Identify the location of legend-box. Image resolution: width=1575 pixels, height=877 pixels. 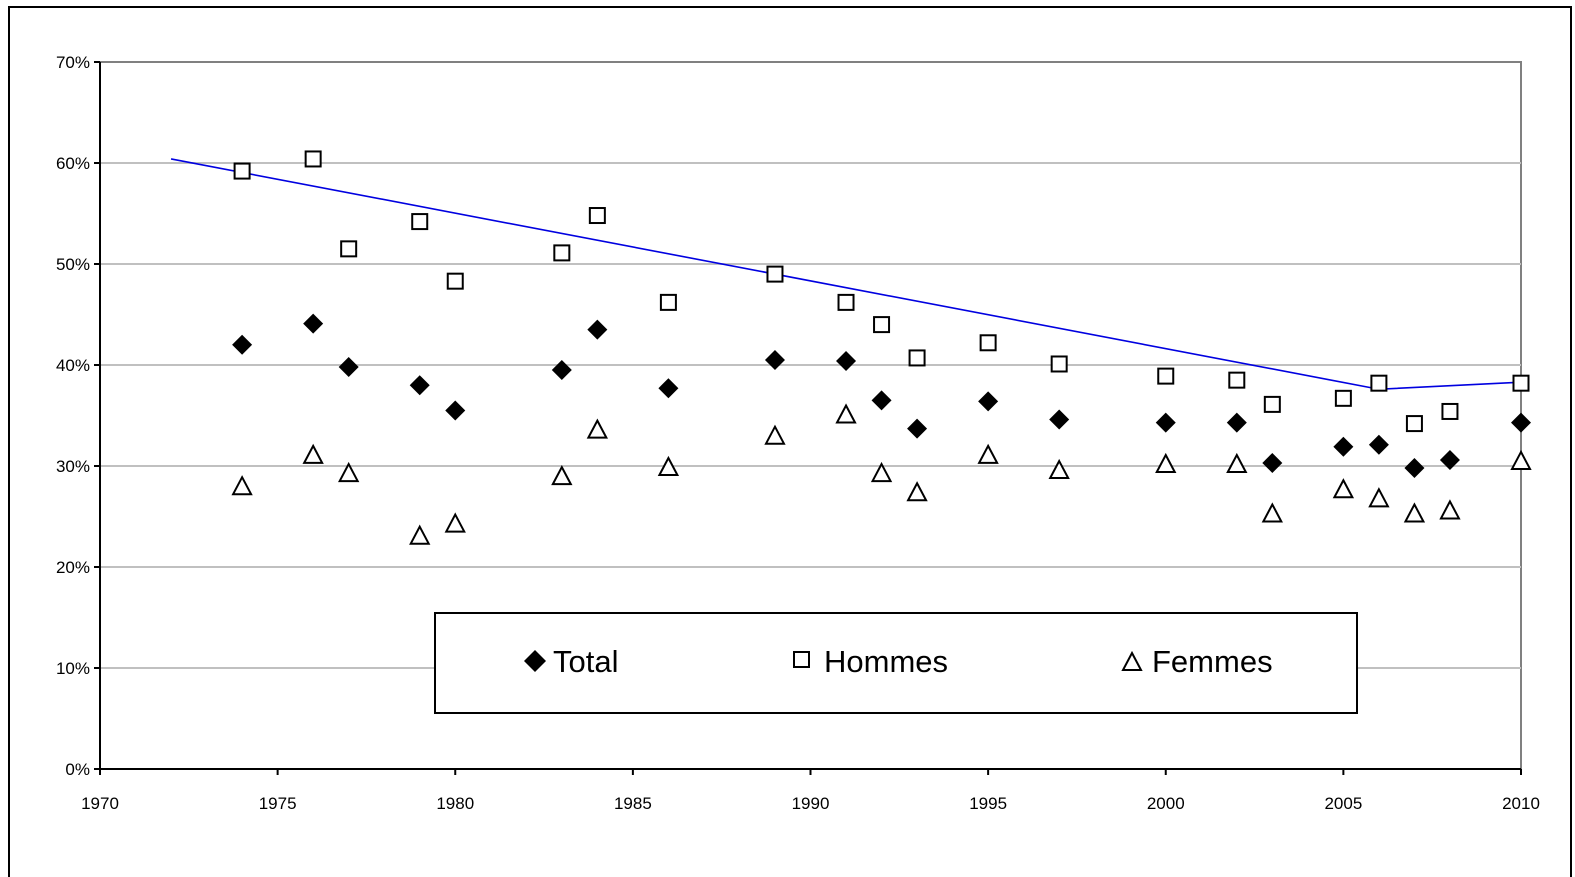
(896, 663).